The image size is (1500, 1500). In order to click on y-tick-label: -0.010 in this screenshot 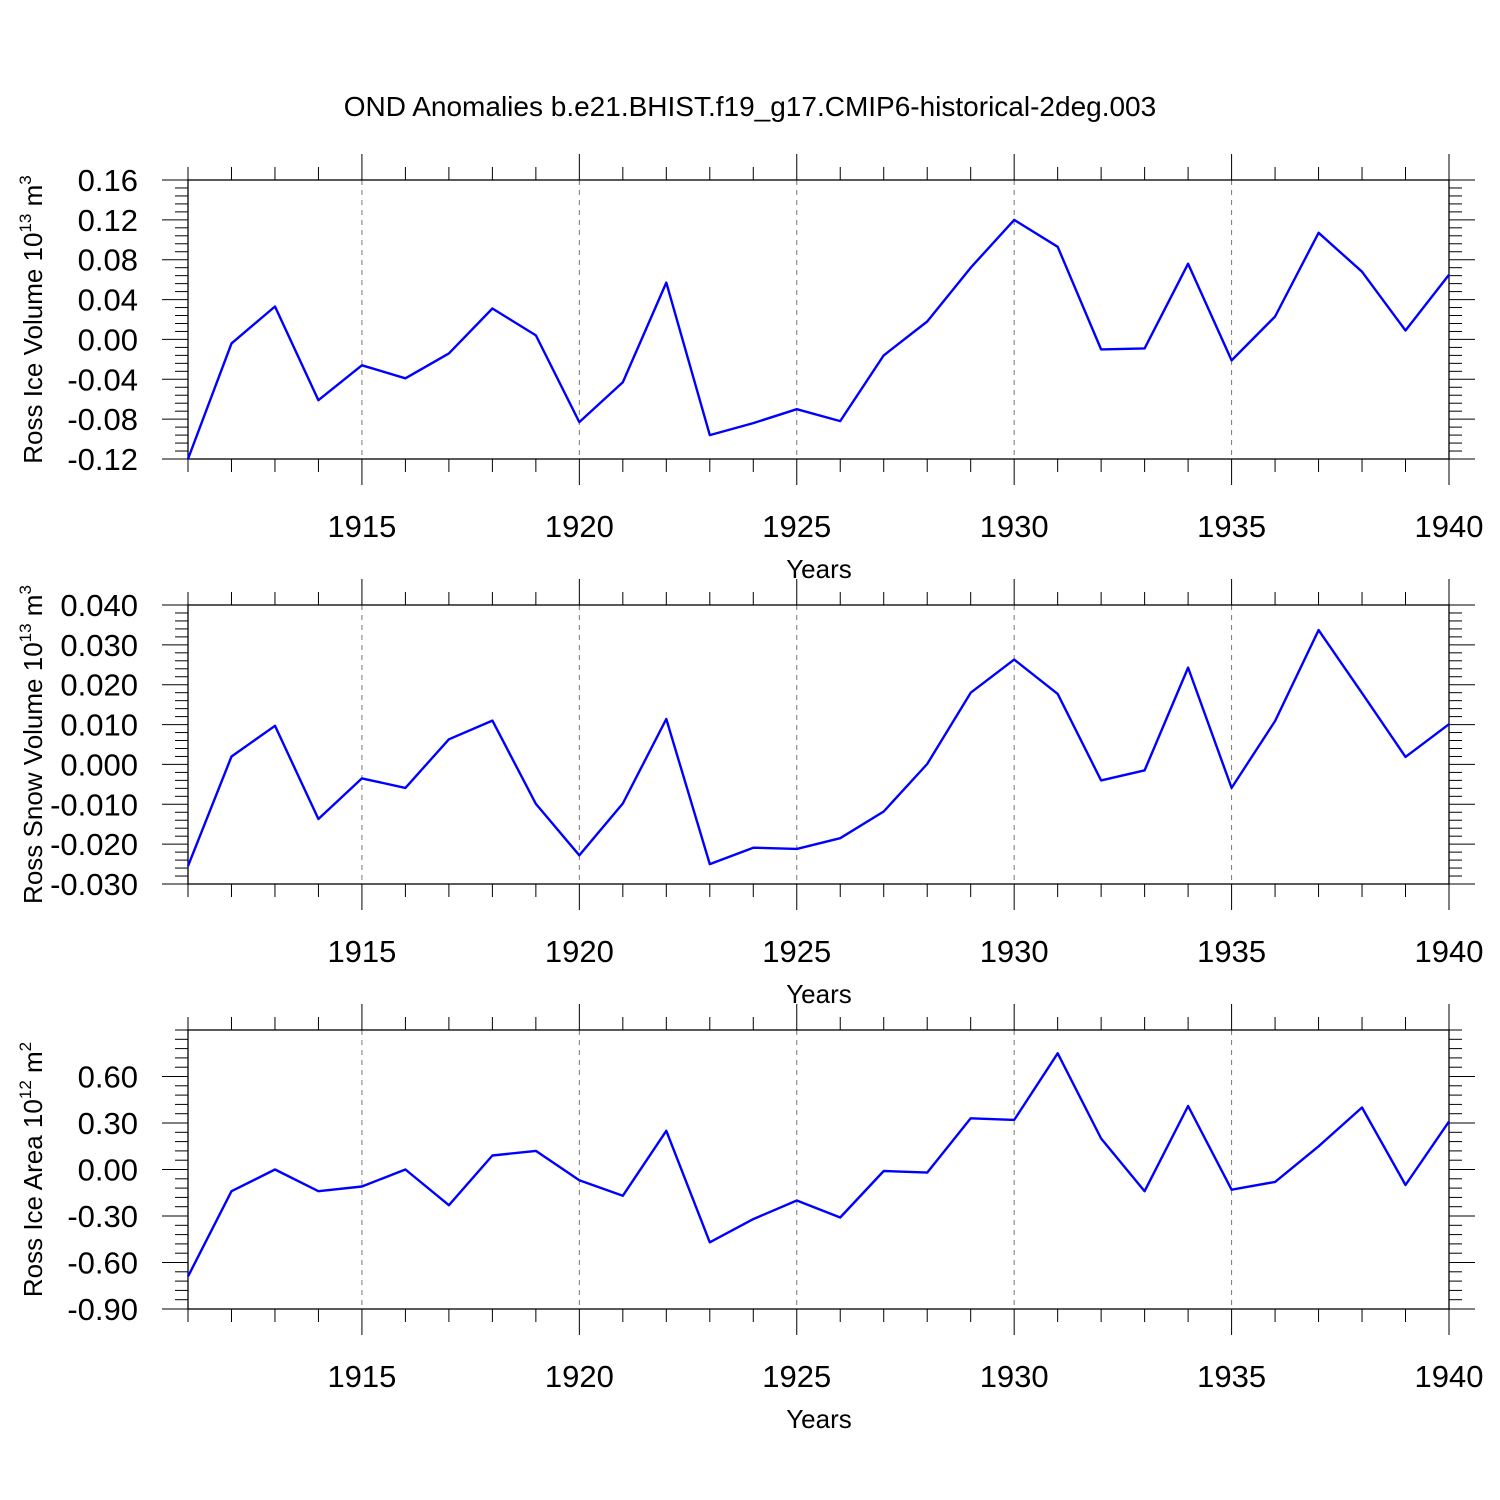, I will do `click(94, 804)`.